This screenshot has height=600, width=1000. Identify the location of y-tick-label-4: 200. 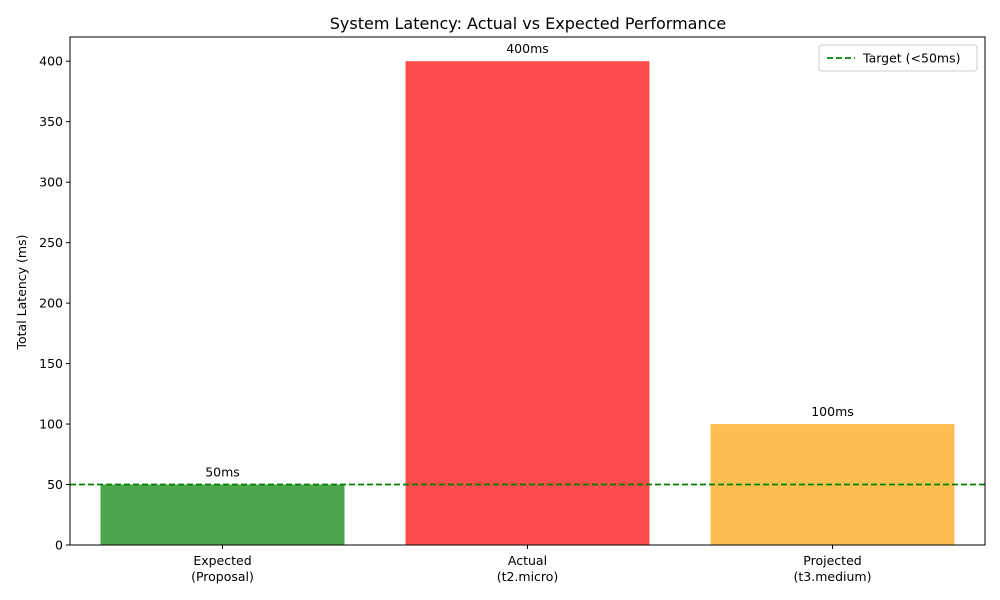
(51, 303).